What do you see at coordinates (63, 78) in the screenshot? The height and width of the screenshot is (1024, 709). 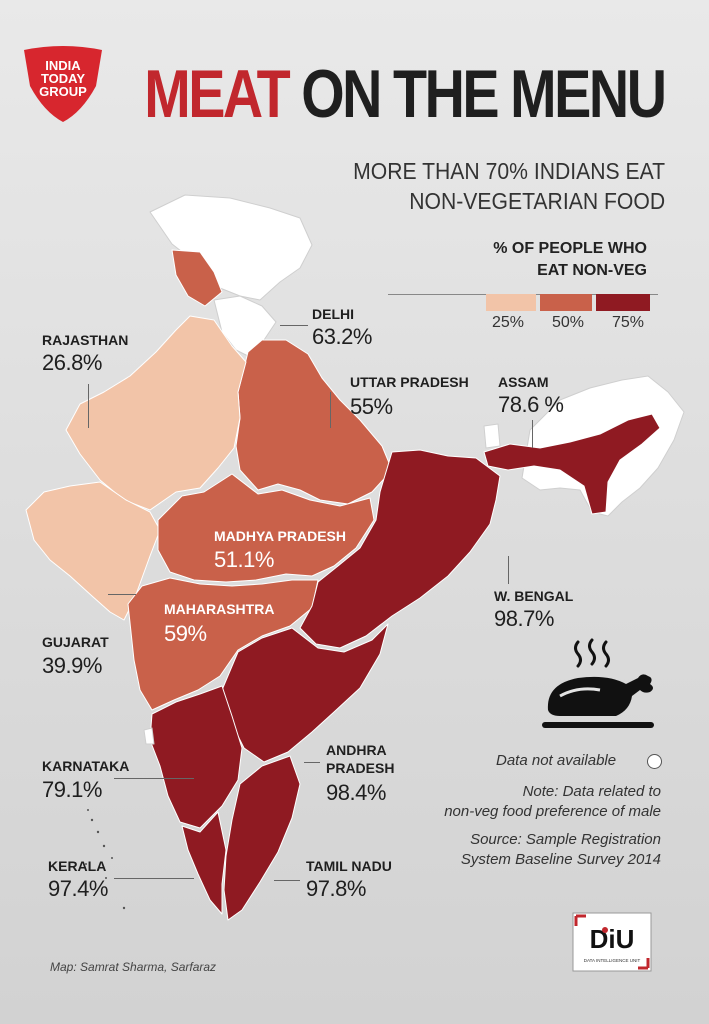 I see `svg-text: TODAY` at bounding box center [63, 78].